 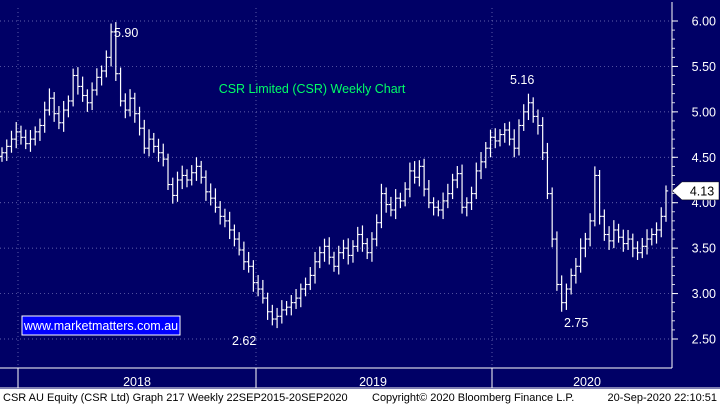 What do you see at coordinates (587, 382) in the screenshot?
I see `year-label: 2020` at bounding box center [587, 382].